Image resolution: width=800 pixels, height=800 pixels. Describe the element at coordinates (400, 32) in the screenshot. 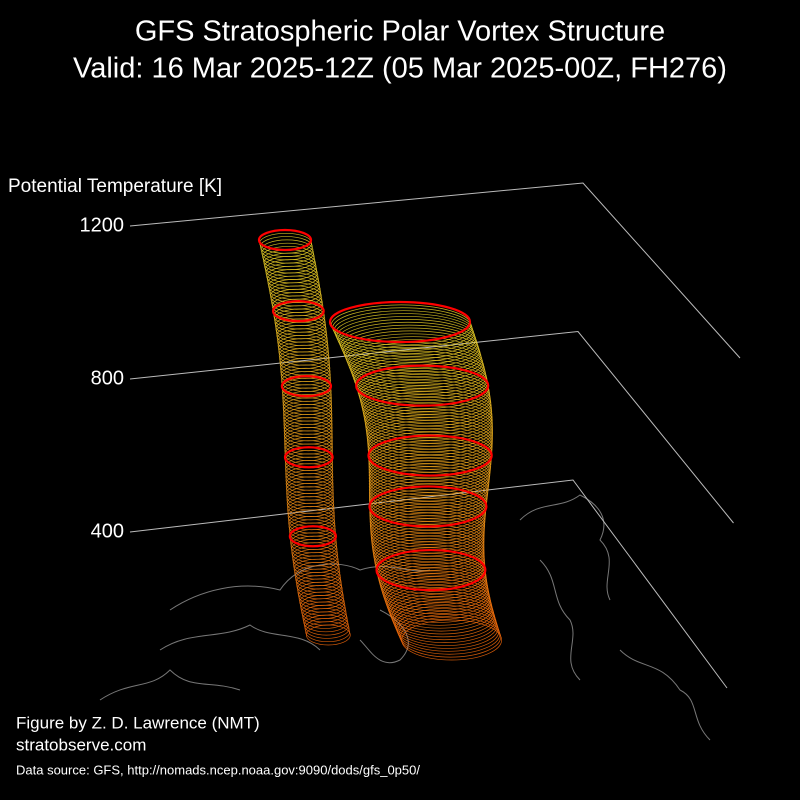

I see `chart-title: GFS Stratospheric Polar Vortex Structure` at that location.